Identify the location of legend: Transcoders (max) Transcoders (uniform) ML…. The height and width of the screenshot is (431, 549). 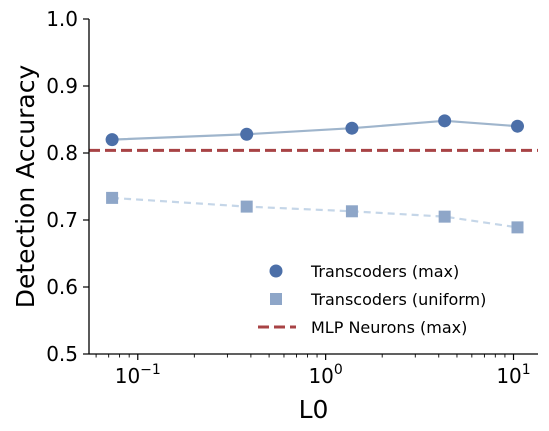
(372, 299).